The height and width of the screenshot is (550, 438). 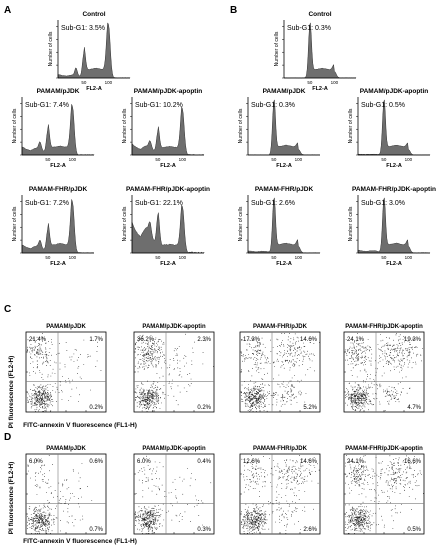 I want to click on panel-d-x-axis-label: FITC-annexin V fluorescence (FL1-H), so click(x=80, y=541).